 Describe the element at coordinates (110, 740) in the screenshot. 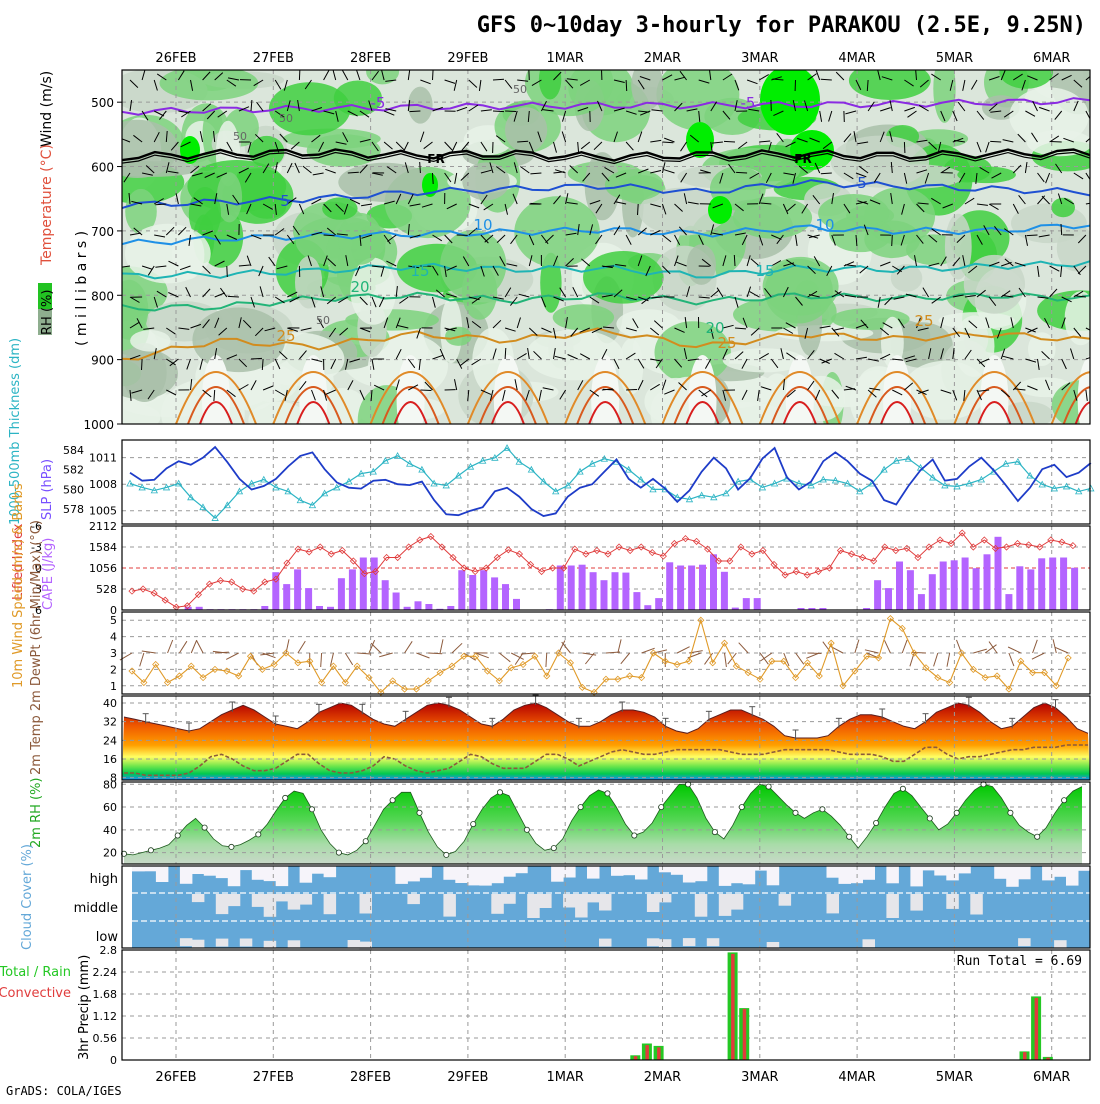

I see `temp2m-tick-label: 24` at that location.